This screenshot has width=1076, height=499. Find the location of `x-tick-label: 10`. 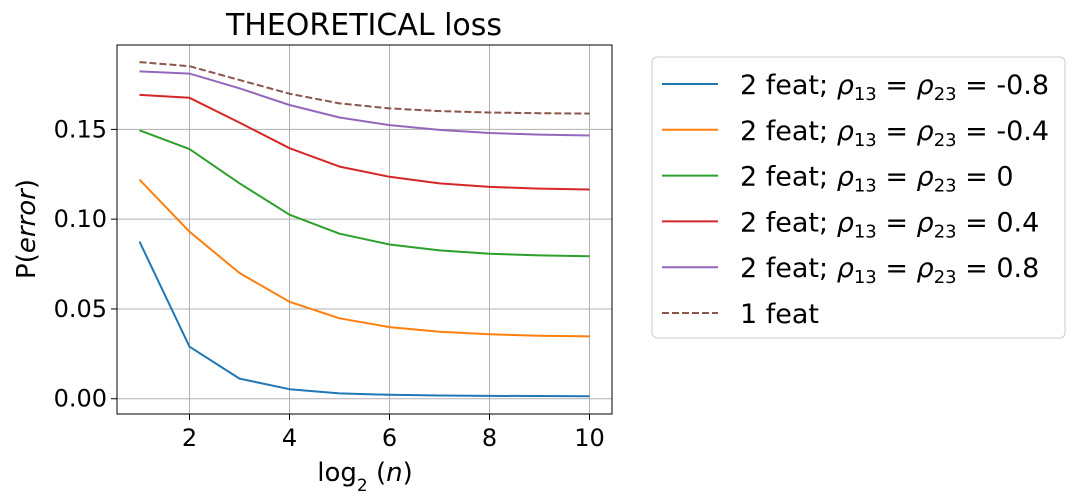

x-tick-label: 10 is located at coordinates (589, 438).